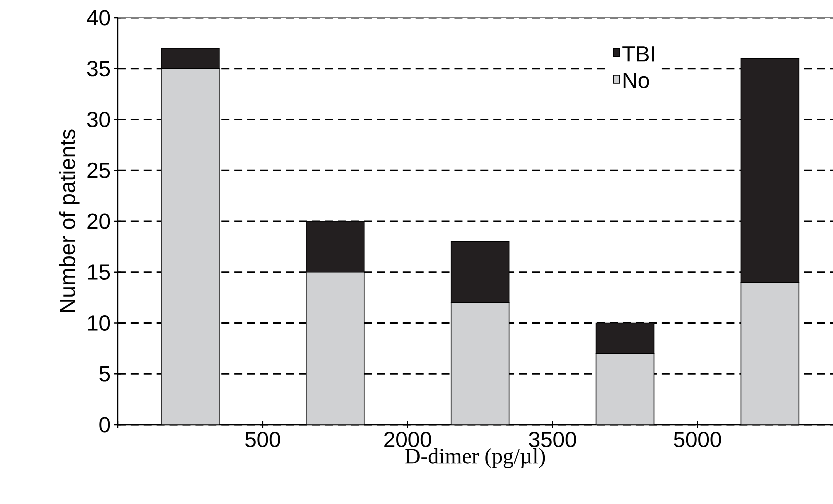  Describe the element at coordinates (99, 323) in the screenshot. I see `y-tick-label: 10` at that location.